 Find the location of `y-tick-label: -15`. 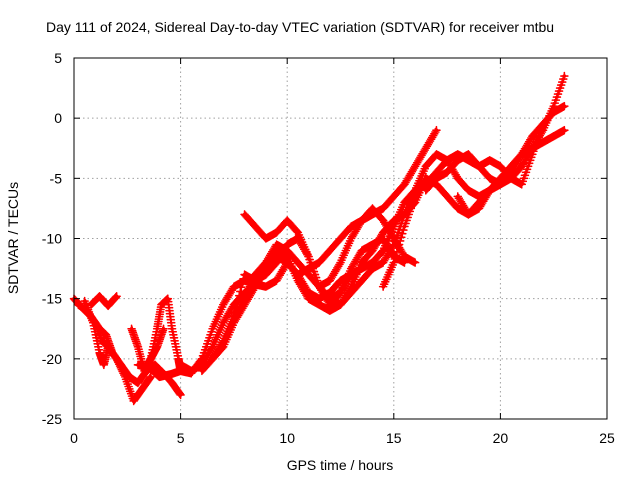

y-tick-label: -15 is located at coordinates (52, 299).